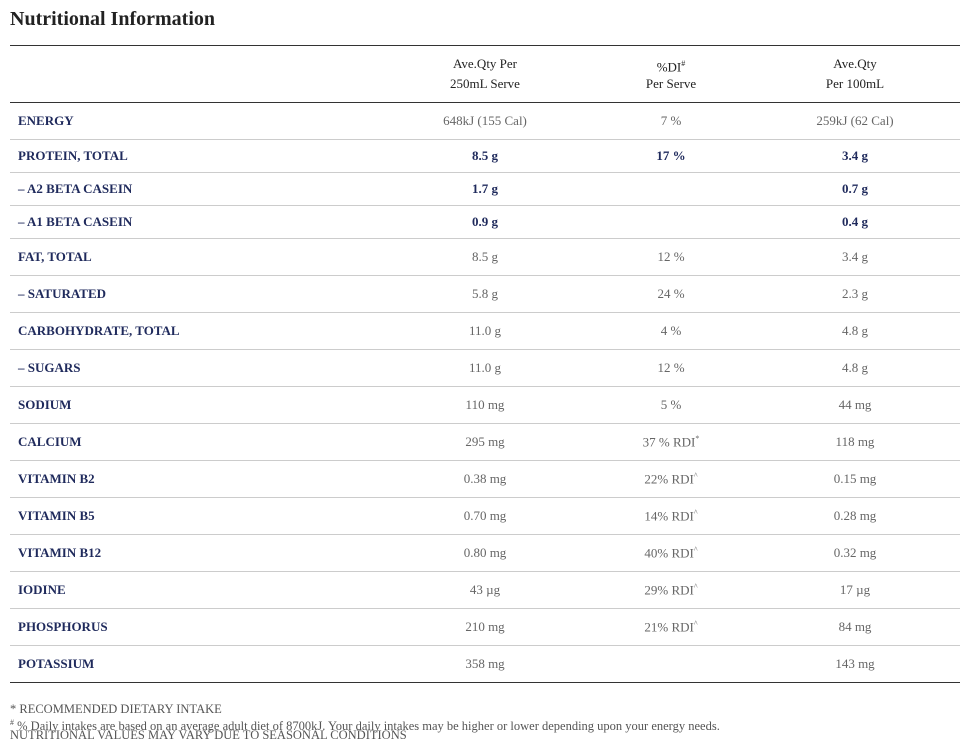  What do you see at coordinates (671, 293) in the screenshot?
I see `cell: 24 %` at bounding box center [671, 293].